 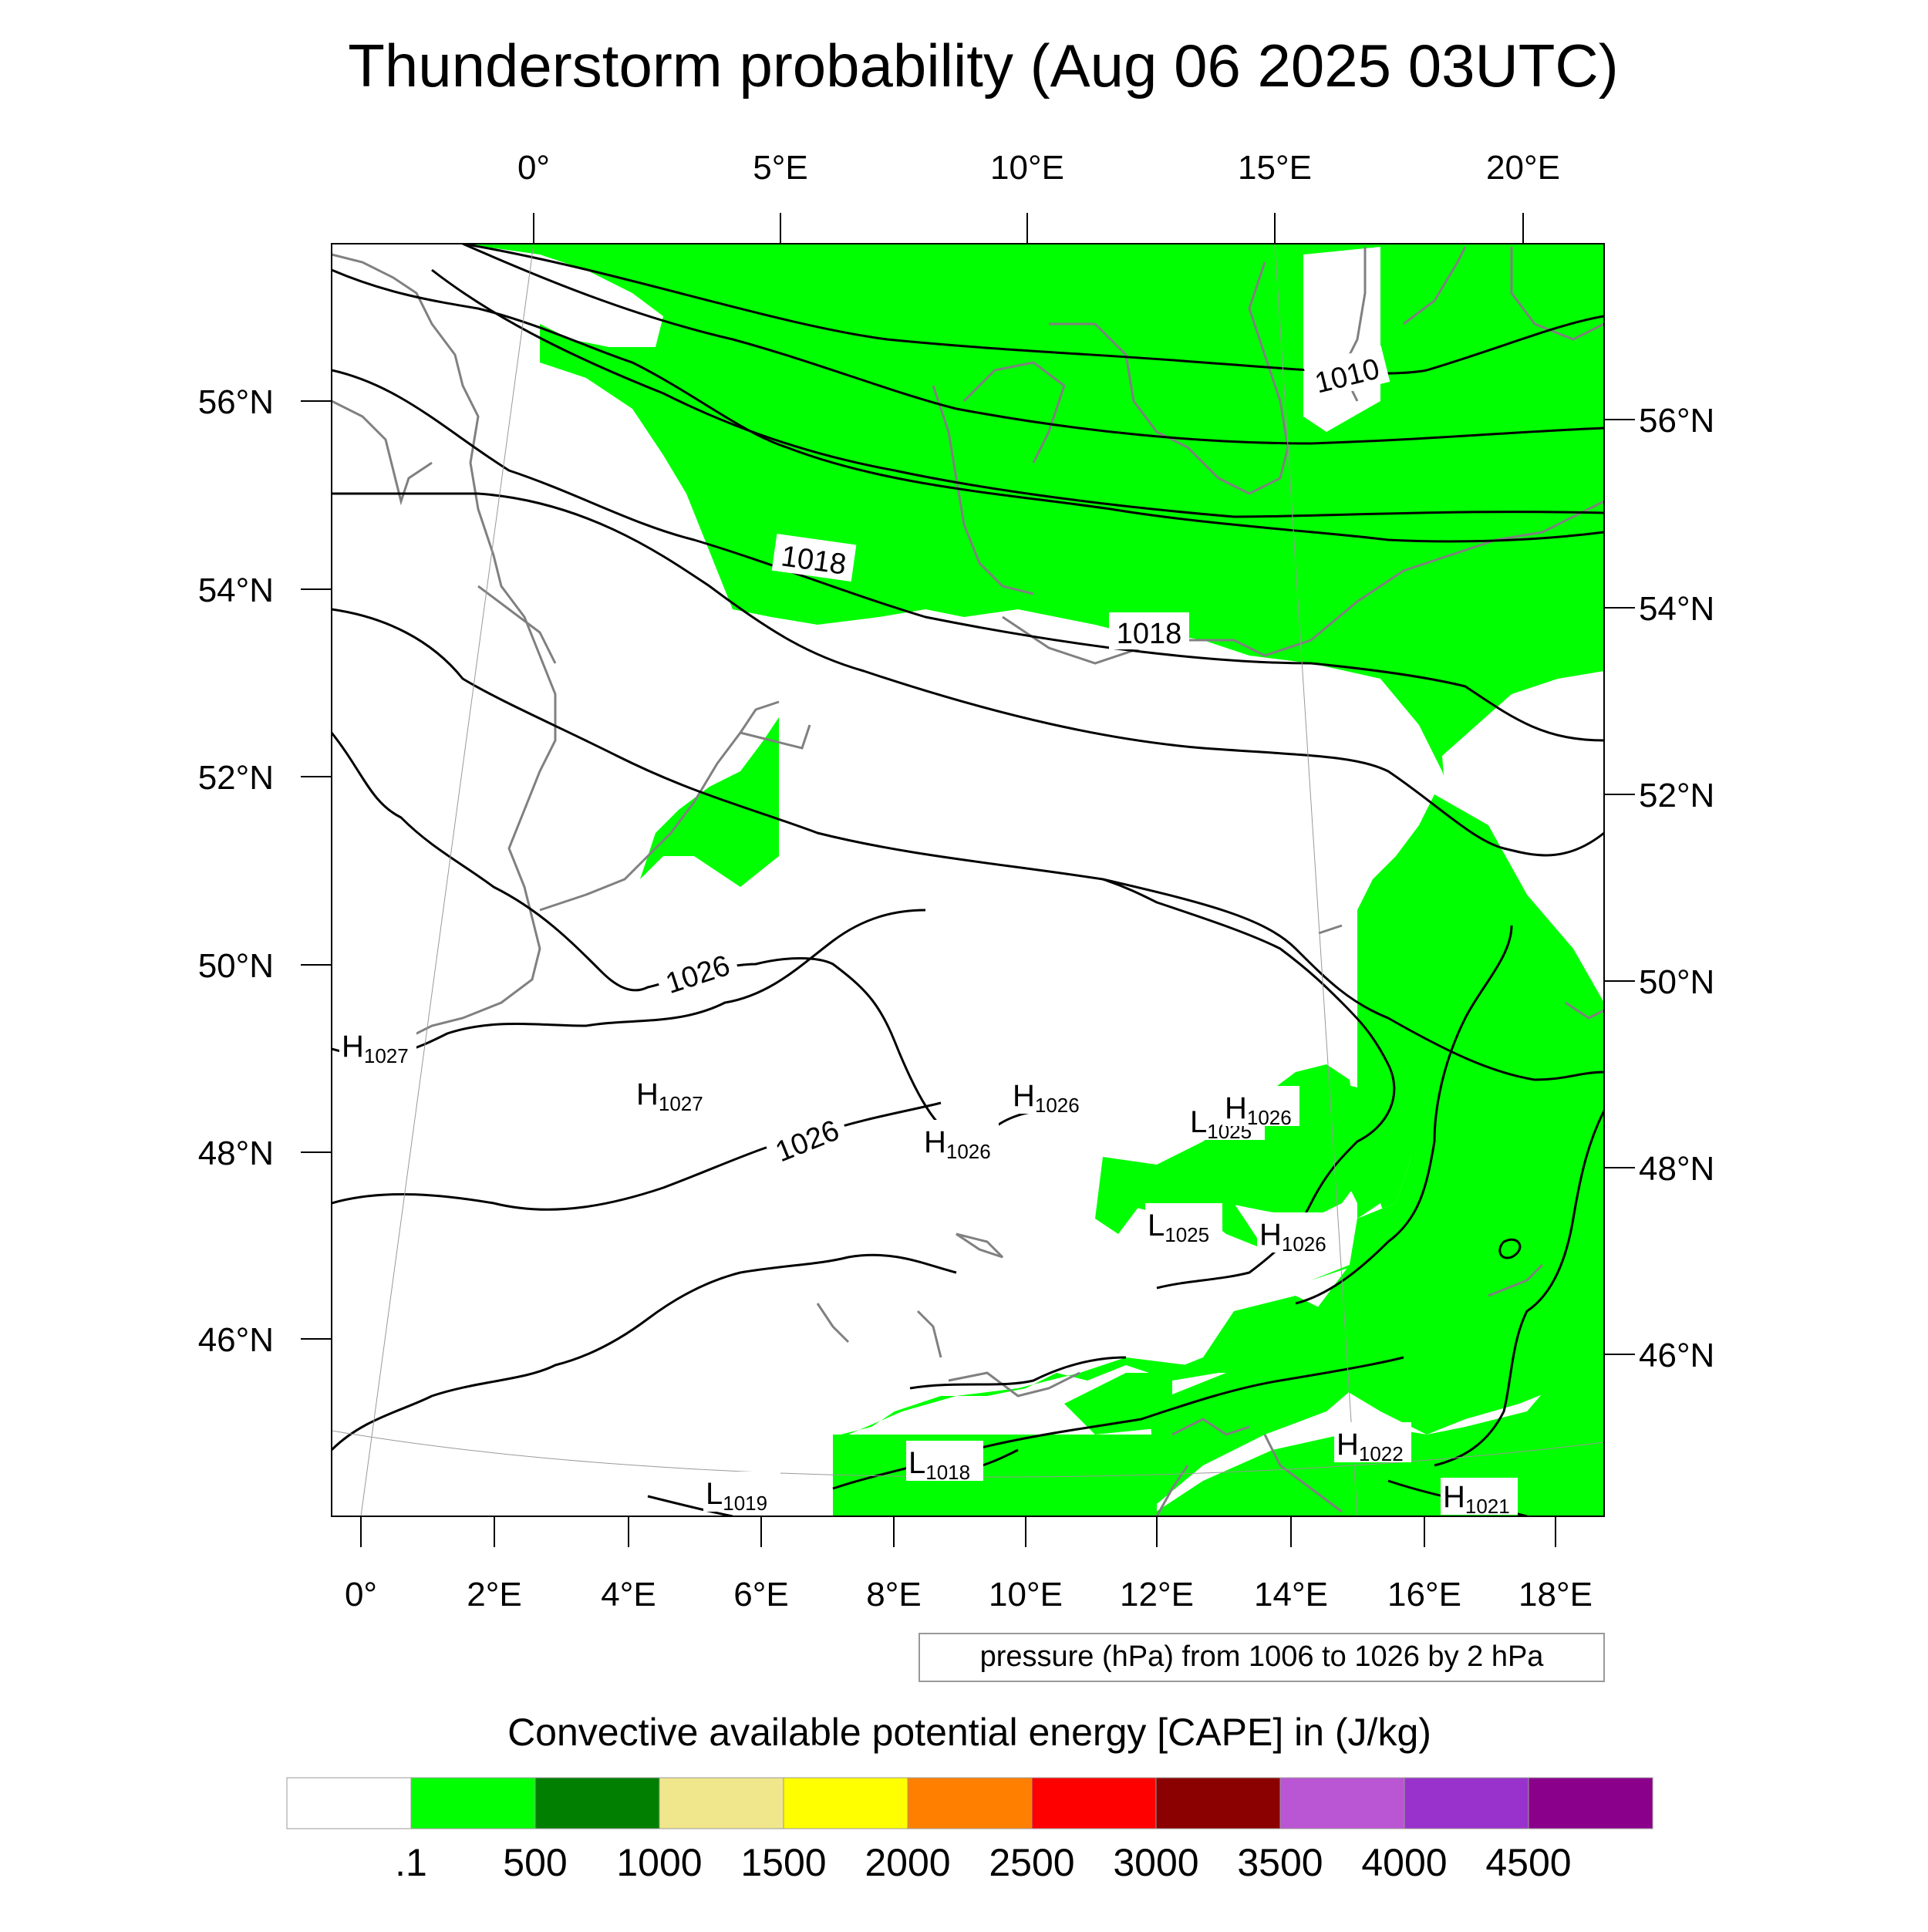 I want to click on bottom-tick-marks, so click(x=958, y=1531).